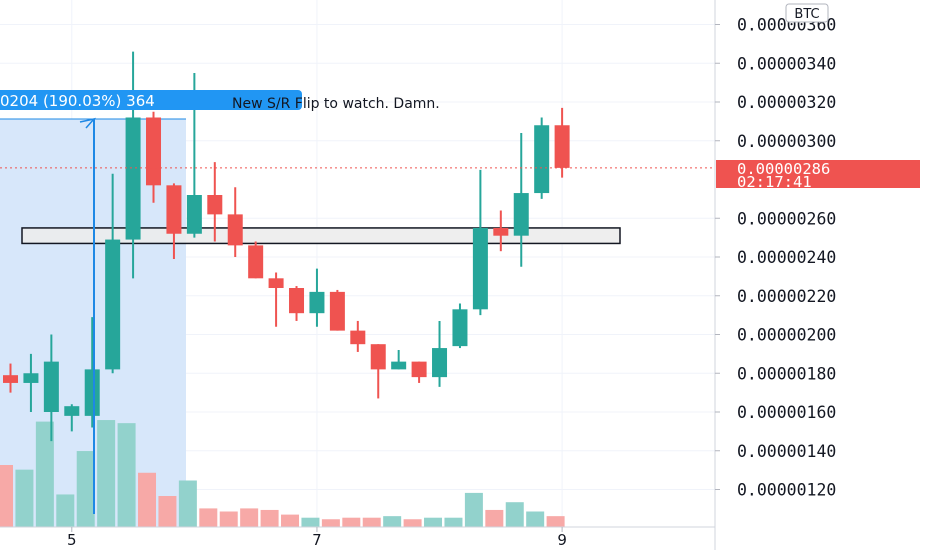 The height and width of the screenshot is (550, 932). What do you see at coordinates (282, 473) in the screenshot?
I see `volume-bars` at bounding box center [282, 473].